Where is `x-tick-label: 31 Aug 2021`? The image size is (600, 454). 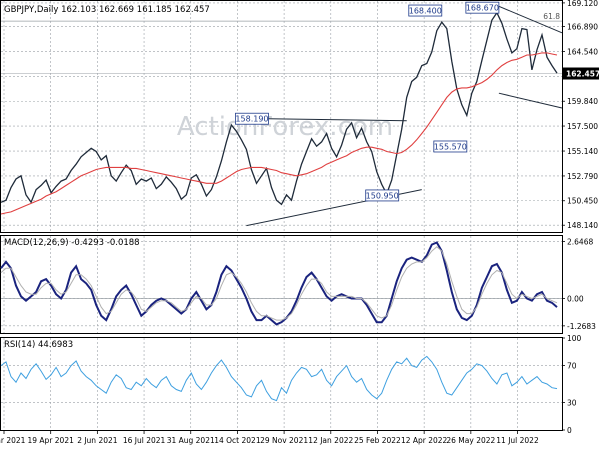
x-tick-label: 31 Aug 2021 is located at coordinates (191, 440).